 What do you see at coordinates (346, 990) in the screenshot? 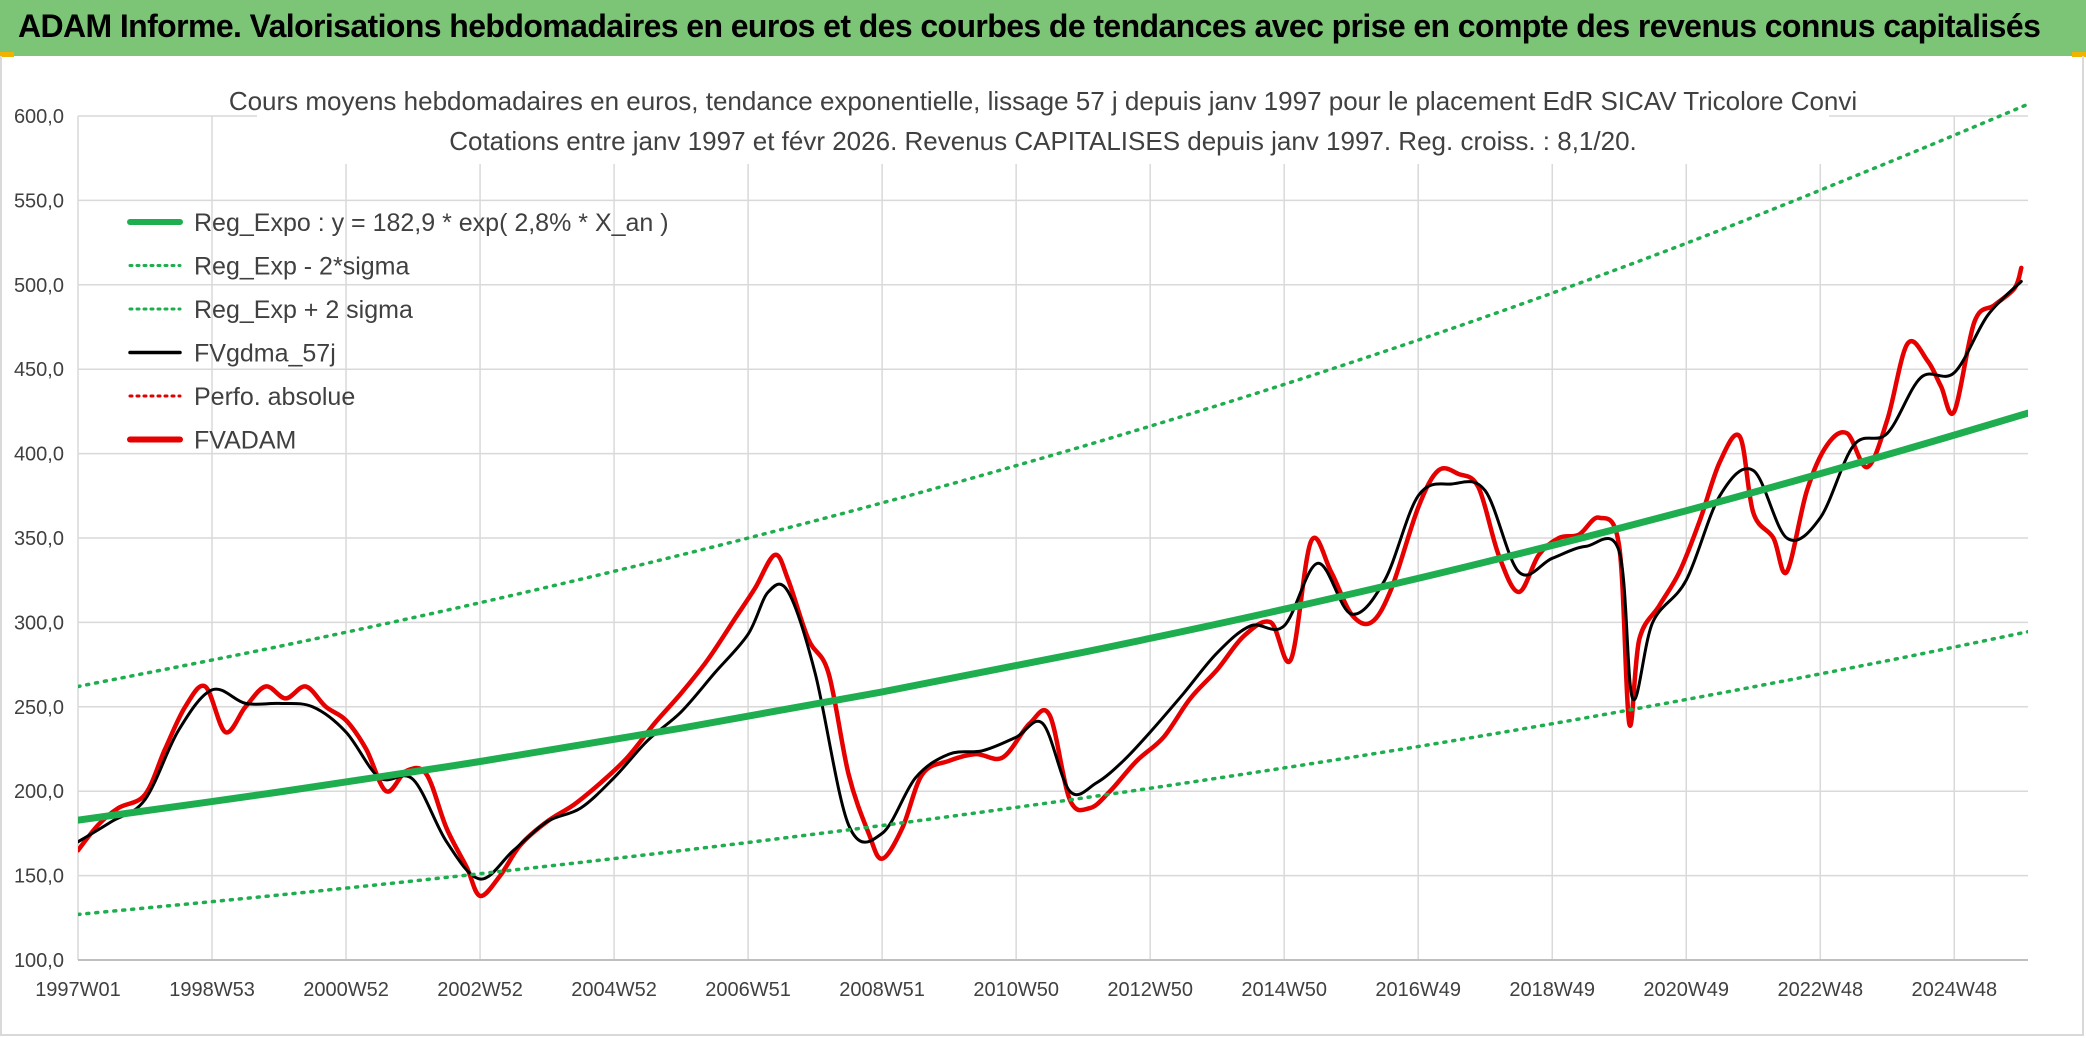
I see `x-tick-label: 2000W52` at bounding box center [346, 990].